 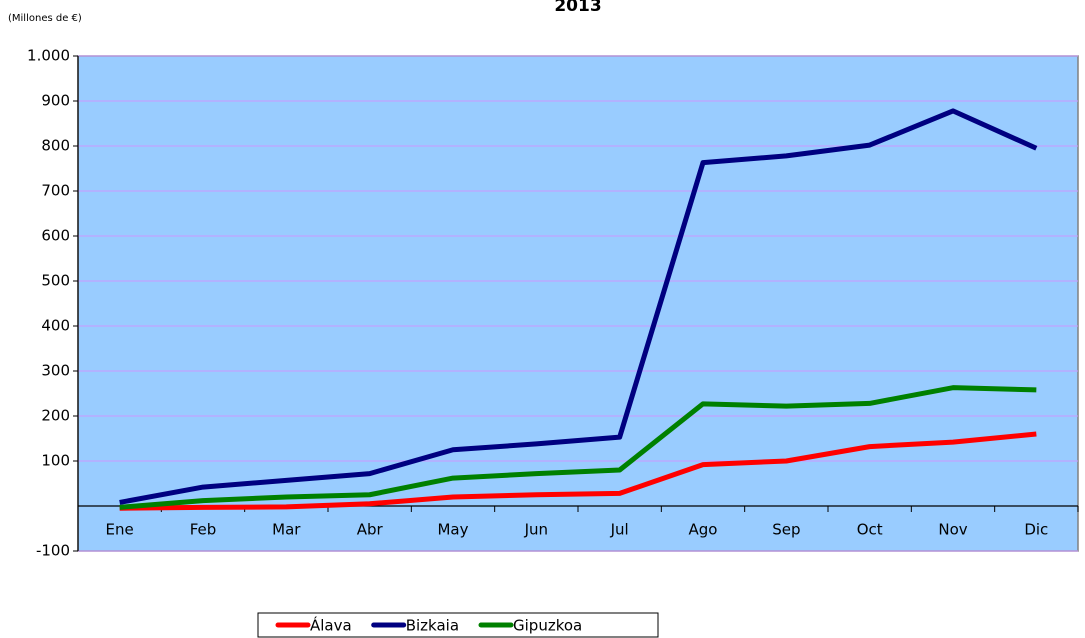 I want to click on x-tick-label: Abr, so click(x=370, y=530).